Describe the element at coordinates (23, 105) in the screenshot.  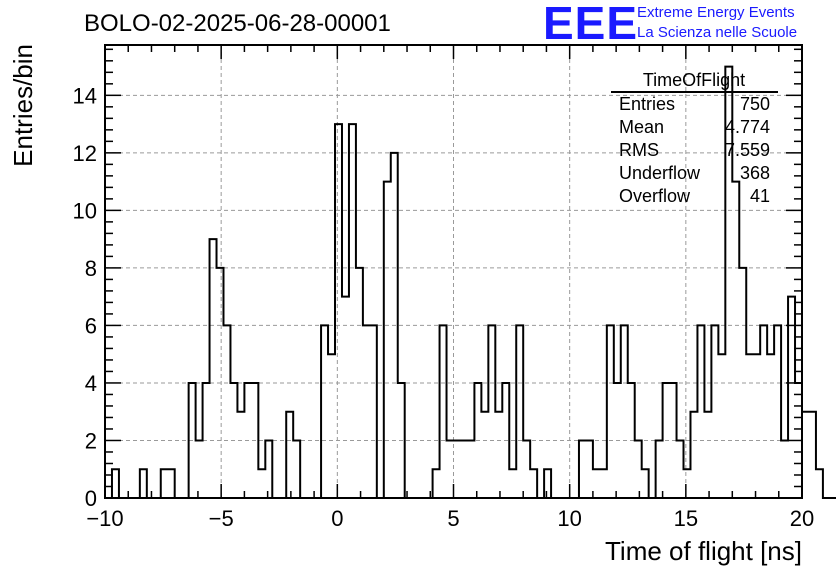
I see `y-axis-label: Entries/bin` at that location.